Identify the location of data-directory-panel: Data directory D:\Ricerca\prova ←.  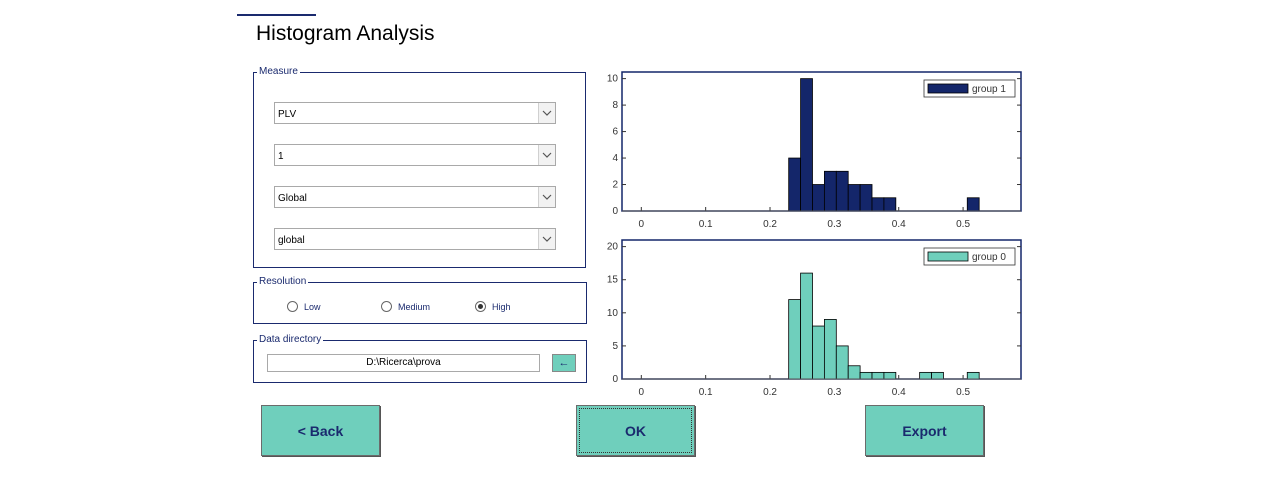
(420, 359).